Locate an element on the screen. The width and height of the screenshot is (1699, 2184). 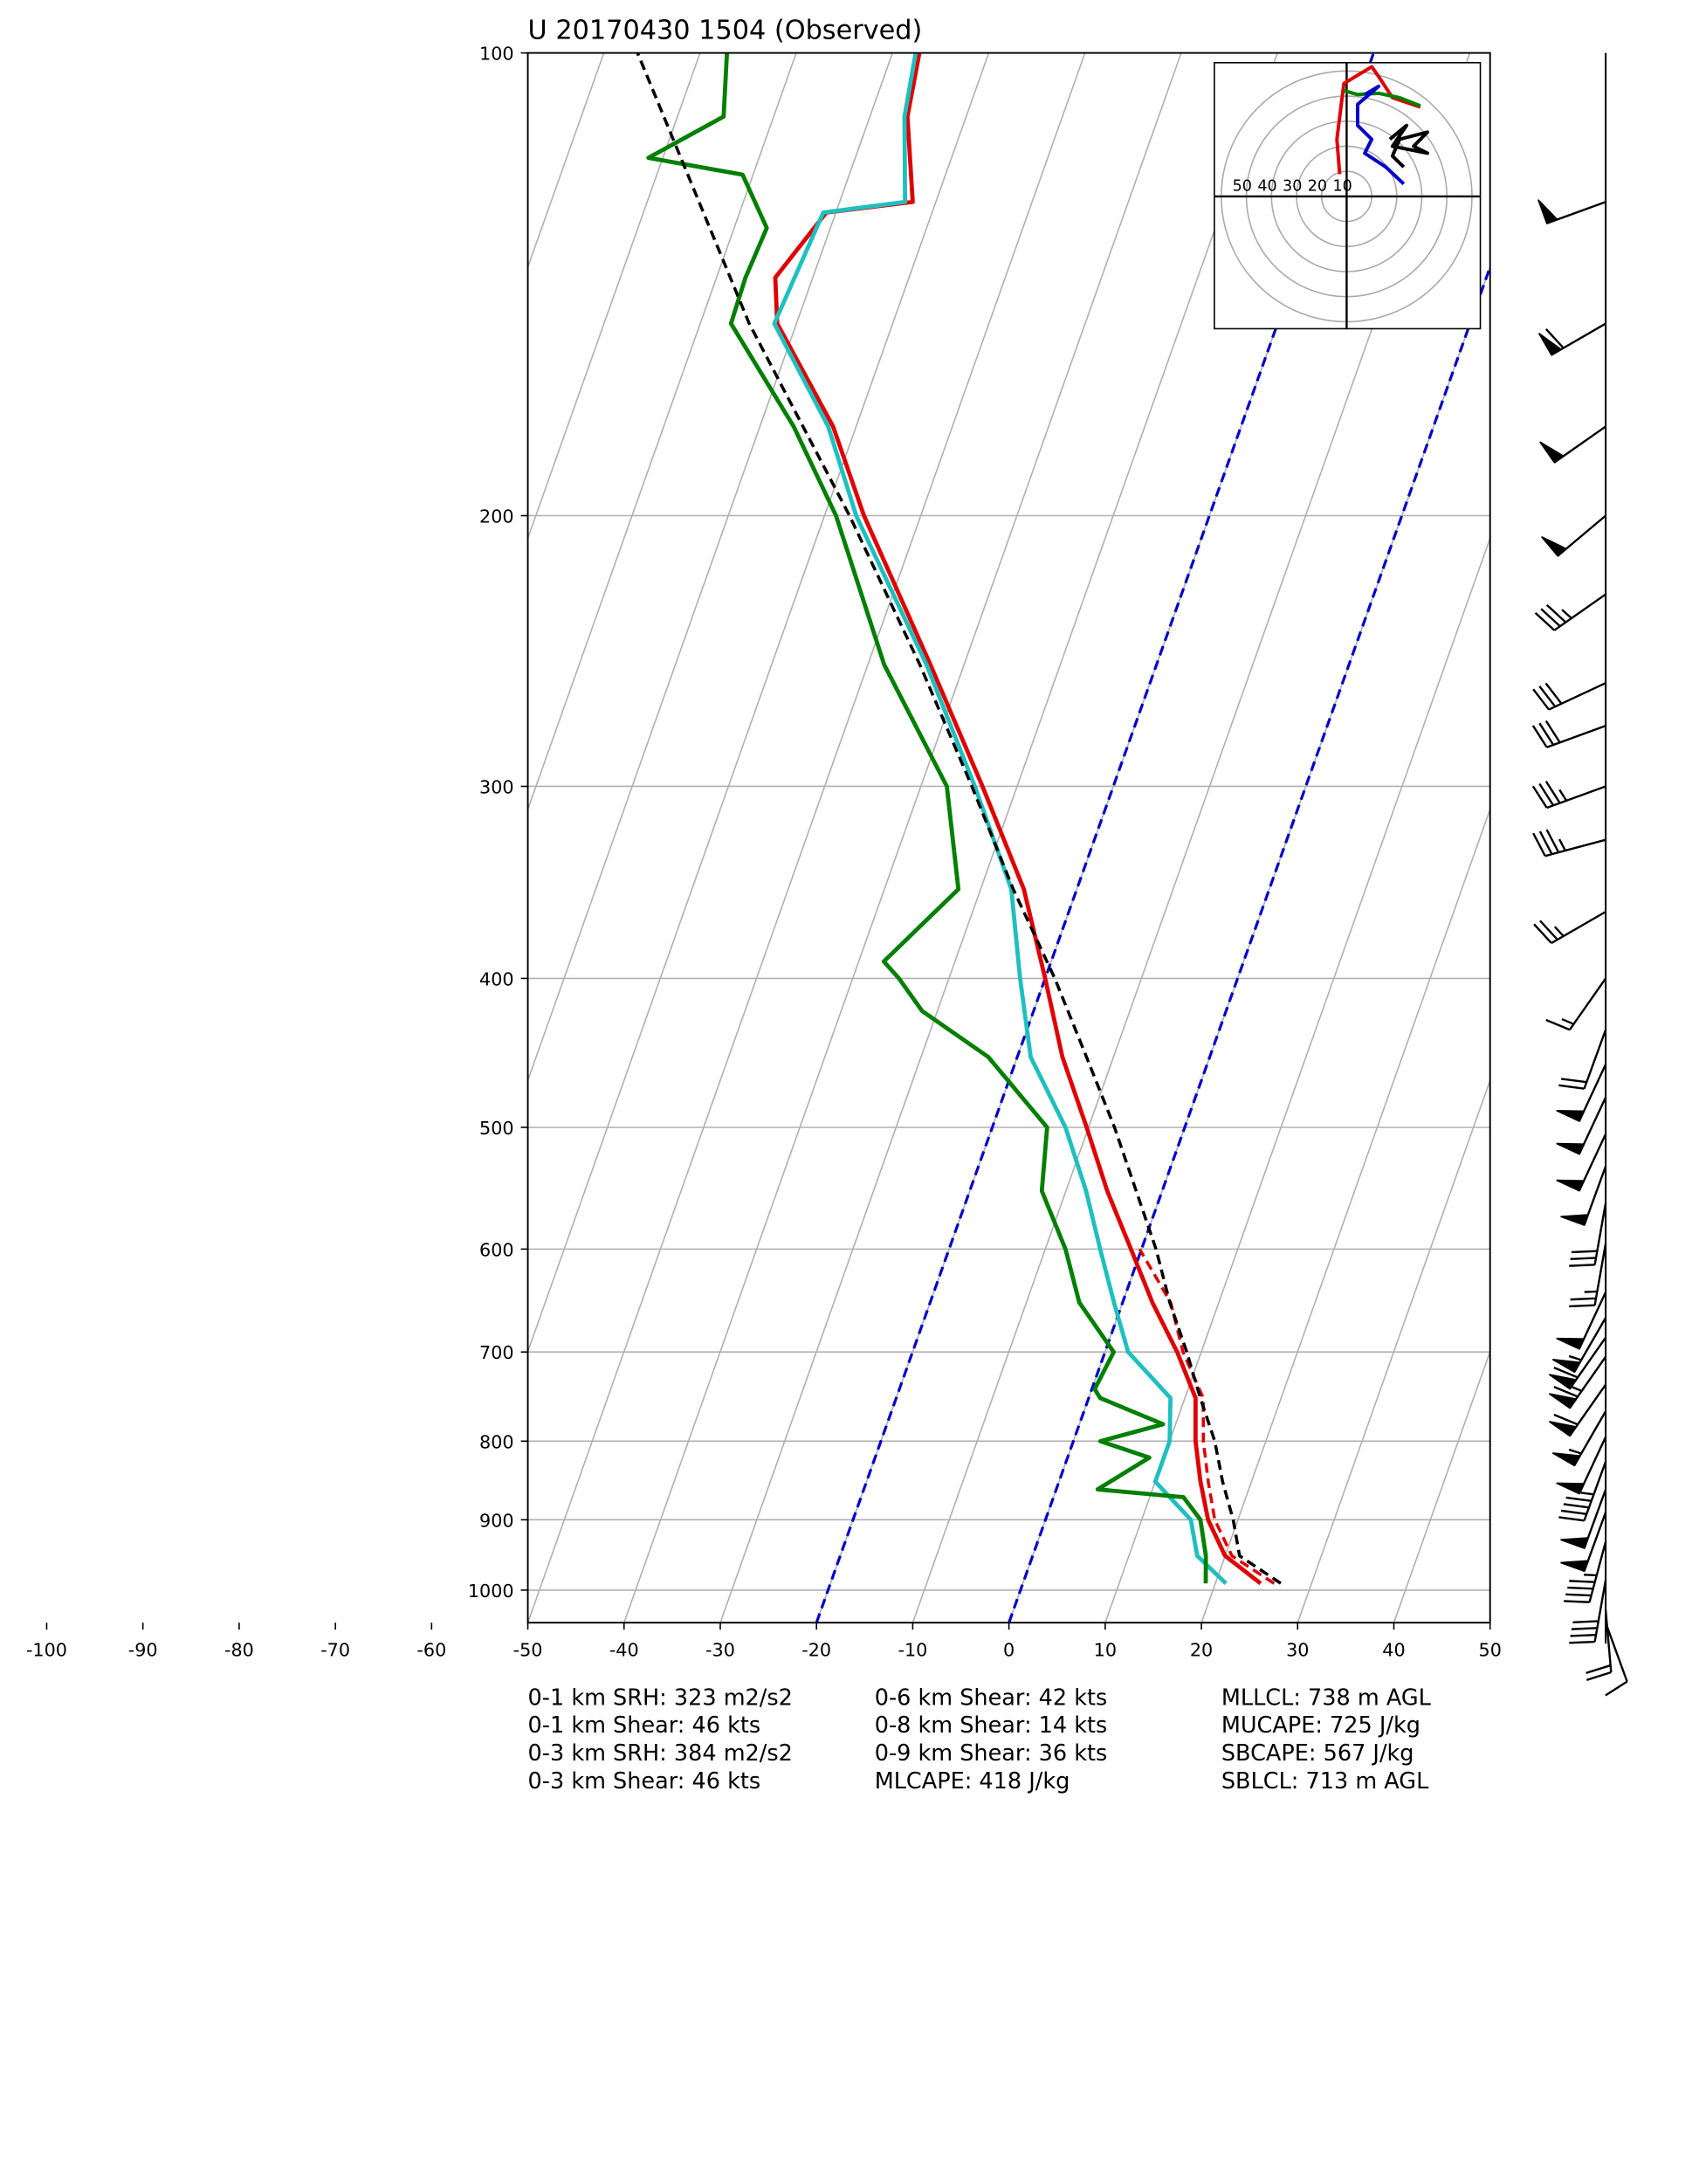
y-tick-label: 600 is located at coordinates (496, 1249).